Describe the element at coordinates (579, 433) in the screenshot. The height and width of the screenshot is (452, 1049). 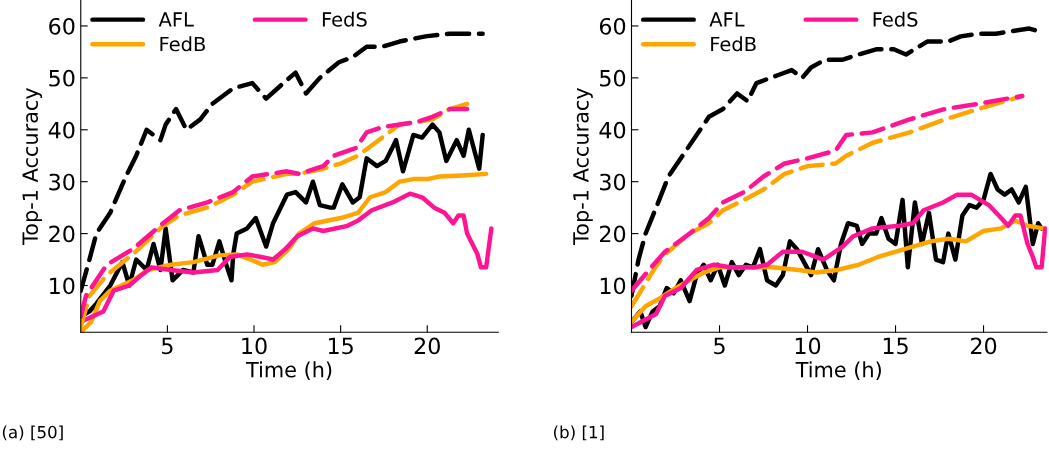
I see `text: (b) [1]` at that location.